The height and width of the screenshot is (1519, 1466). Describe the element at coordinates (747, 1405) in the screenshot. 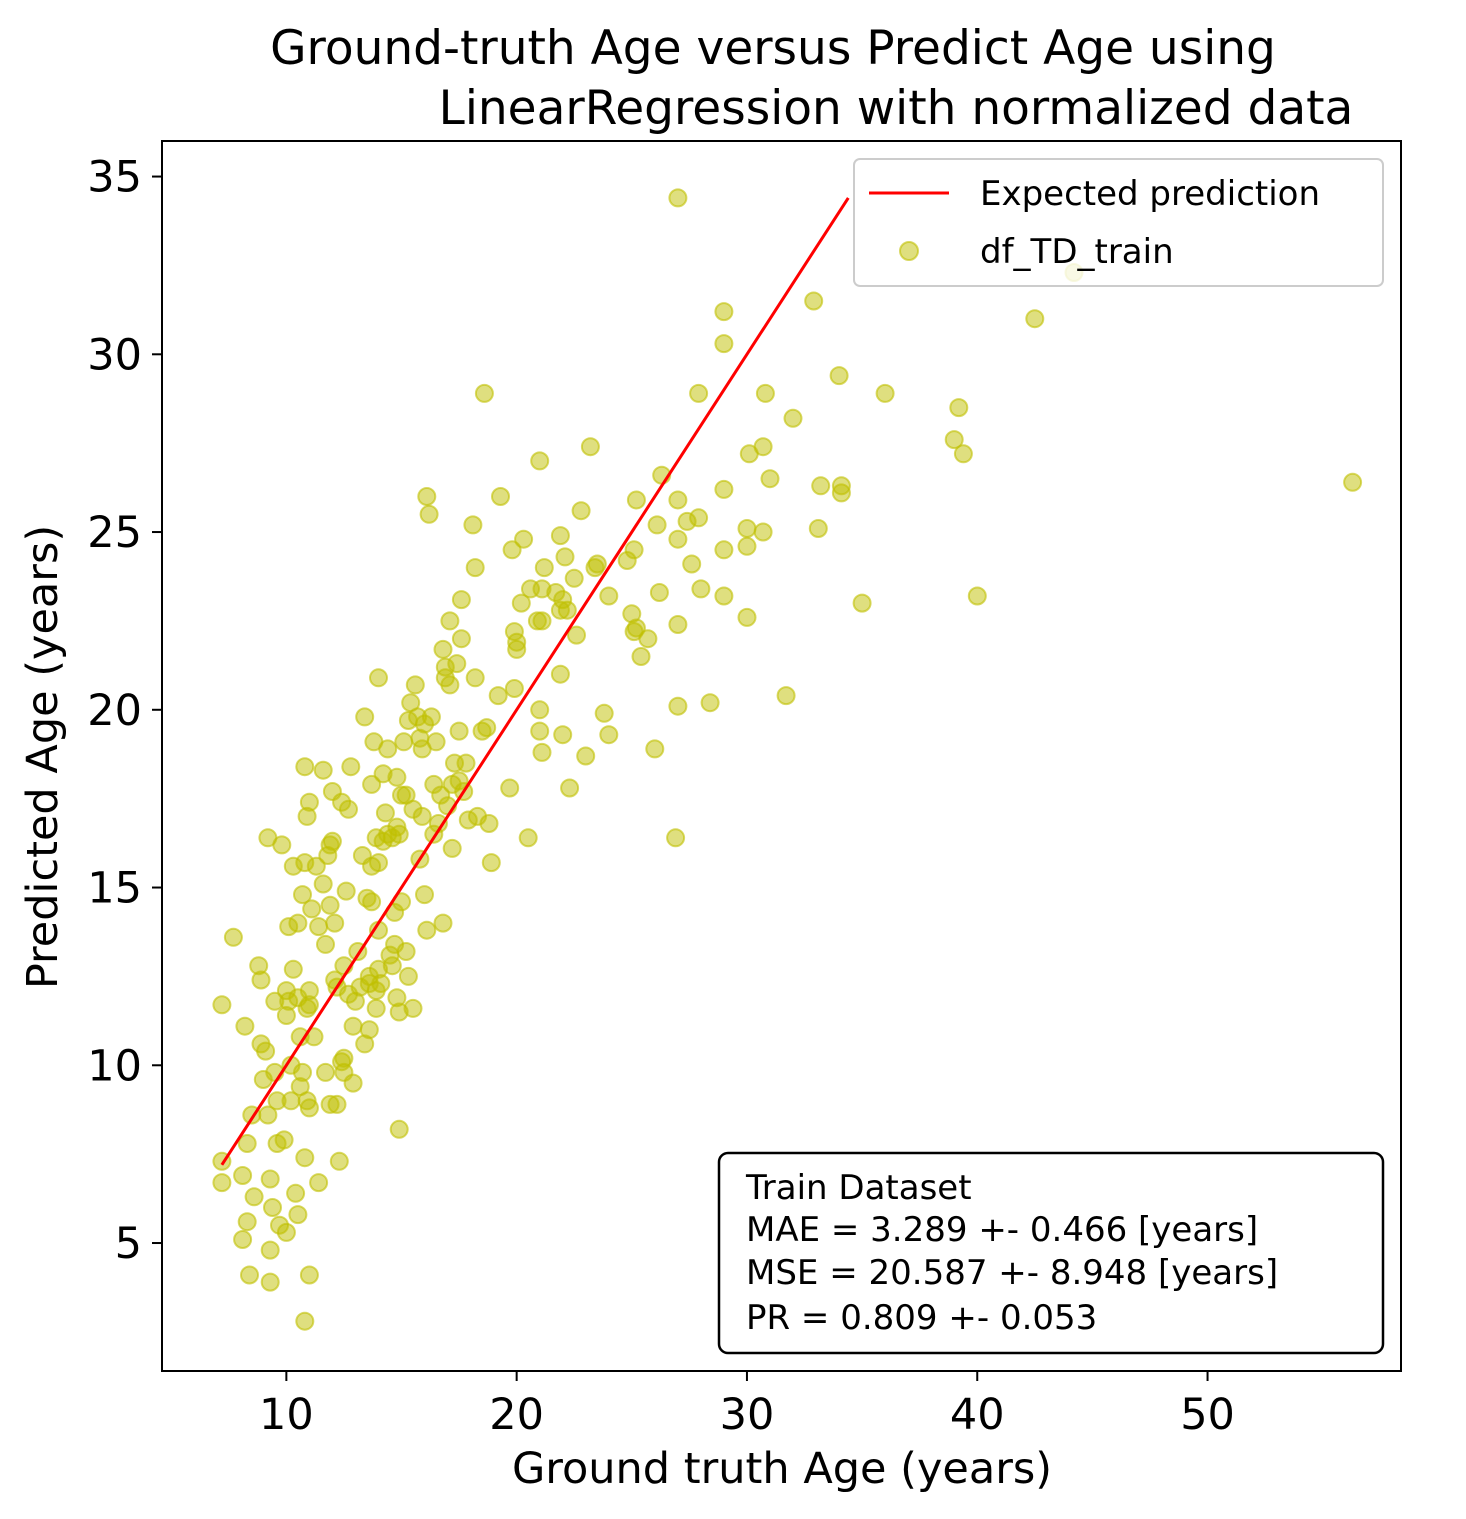

I see `x-axis: 10 20 30 40 50` at that location.